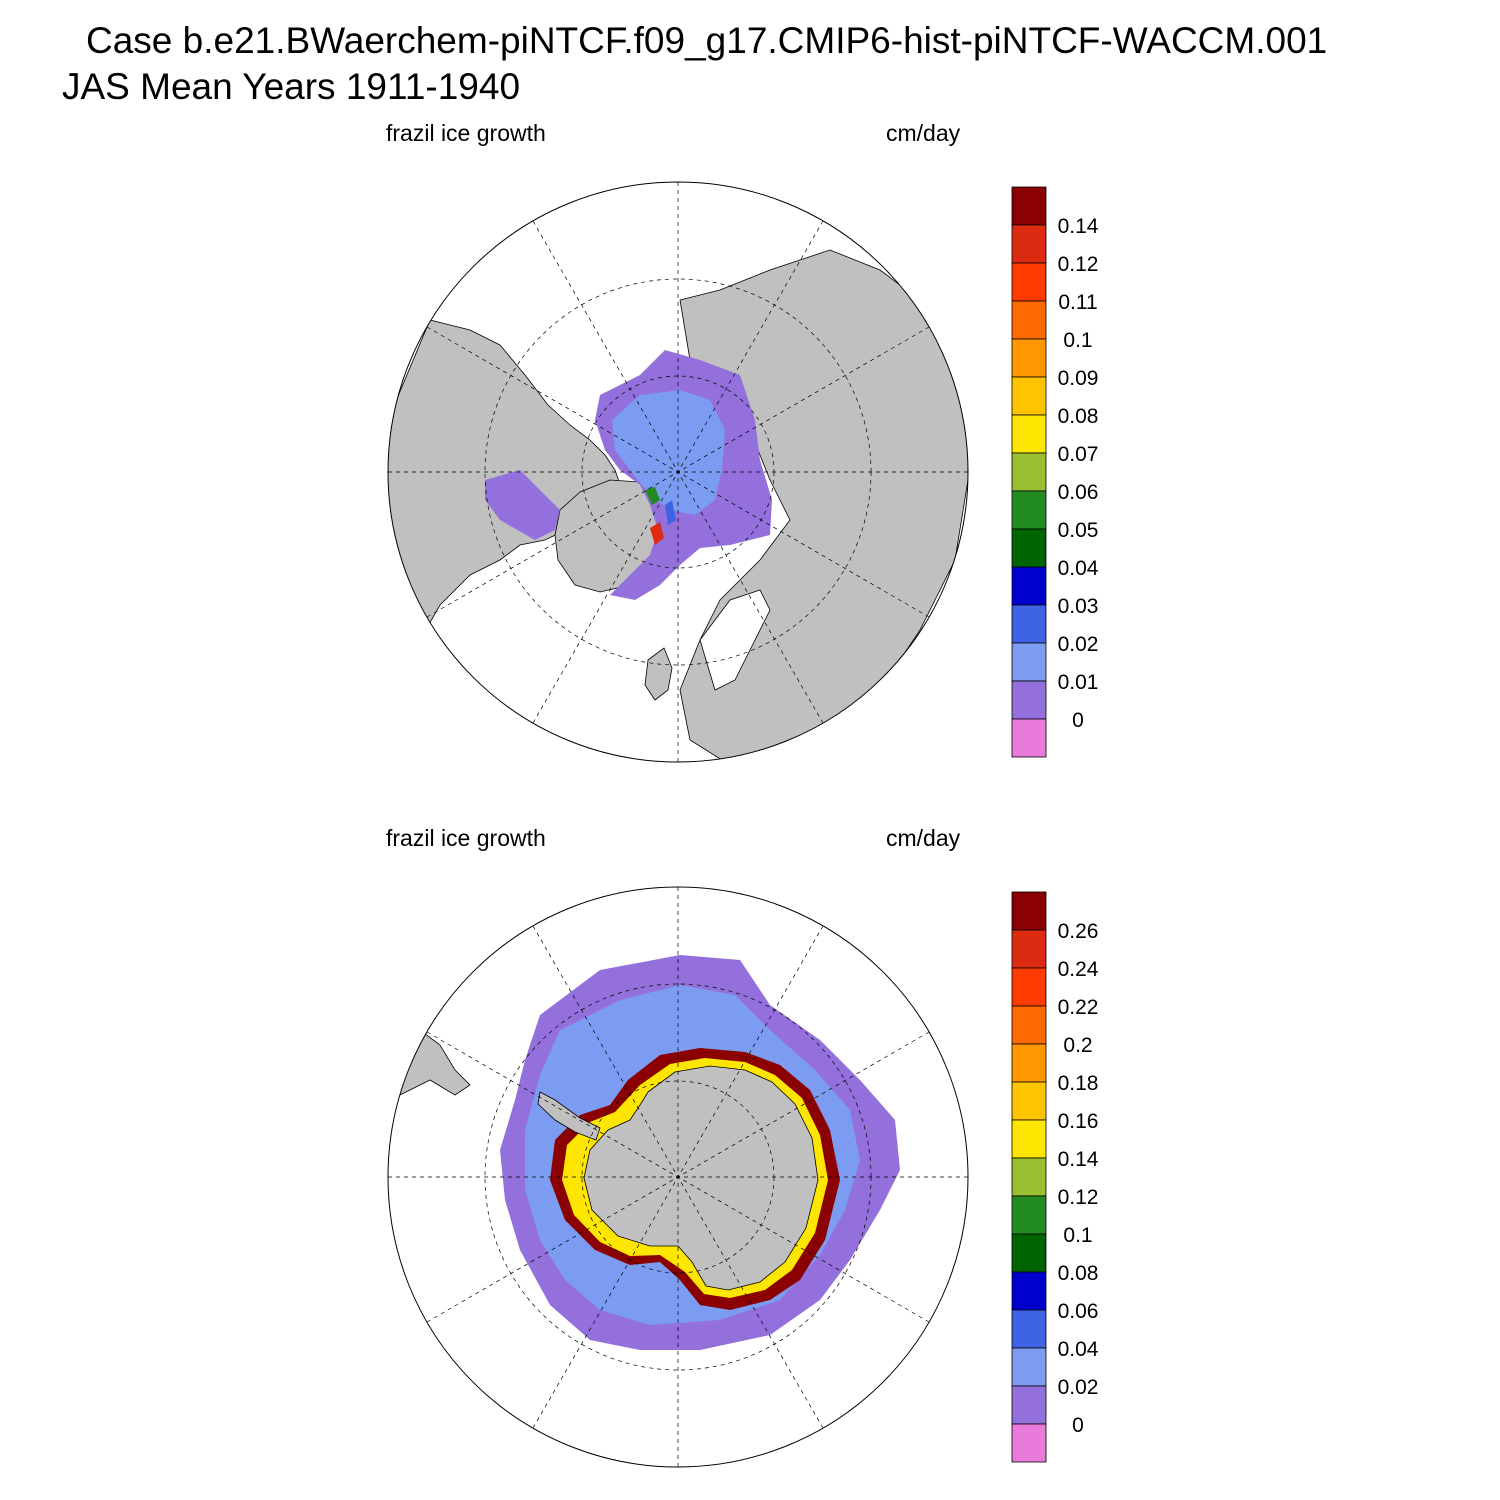 The width and height of the screenshot is (1500, 1500). I want to click on colorbar-tick-label: 0.11, so click(1077, 302).